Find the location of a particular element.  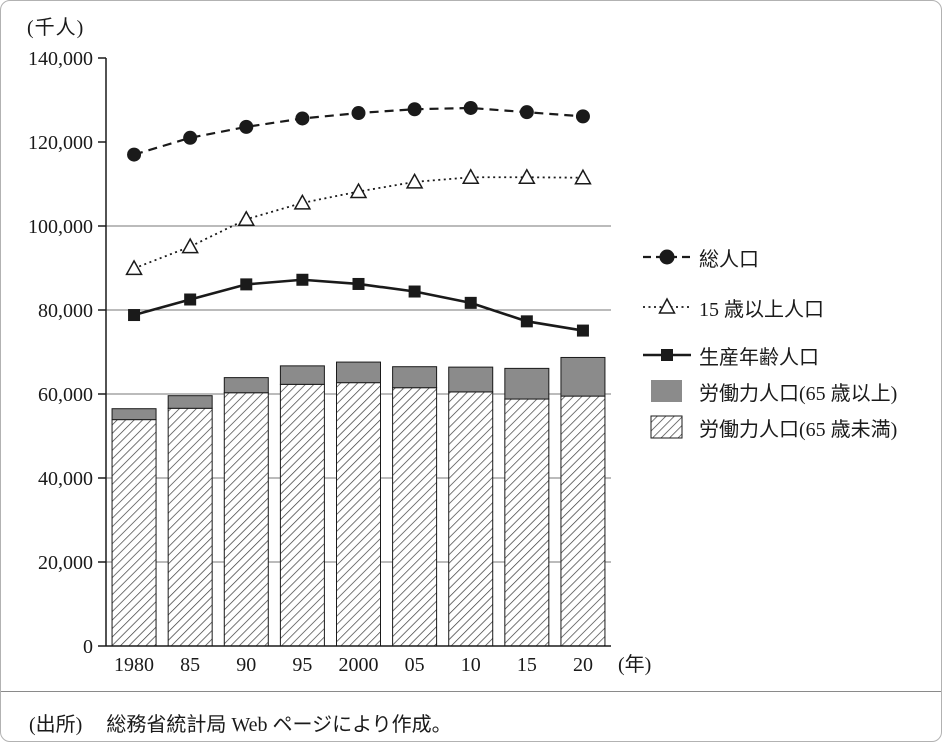

legend-label-total-population: 総人口 is located at coordinates (729, 259).